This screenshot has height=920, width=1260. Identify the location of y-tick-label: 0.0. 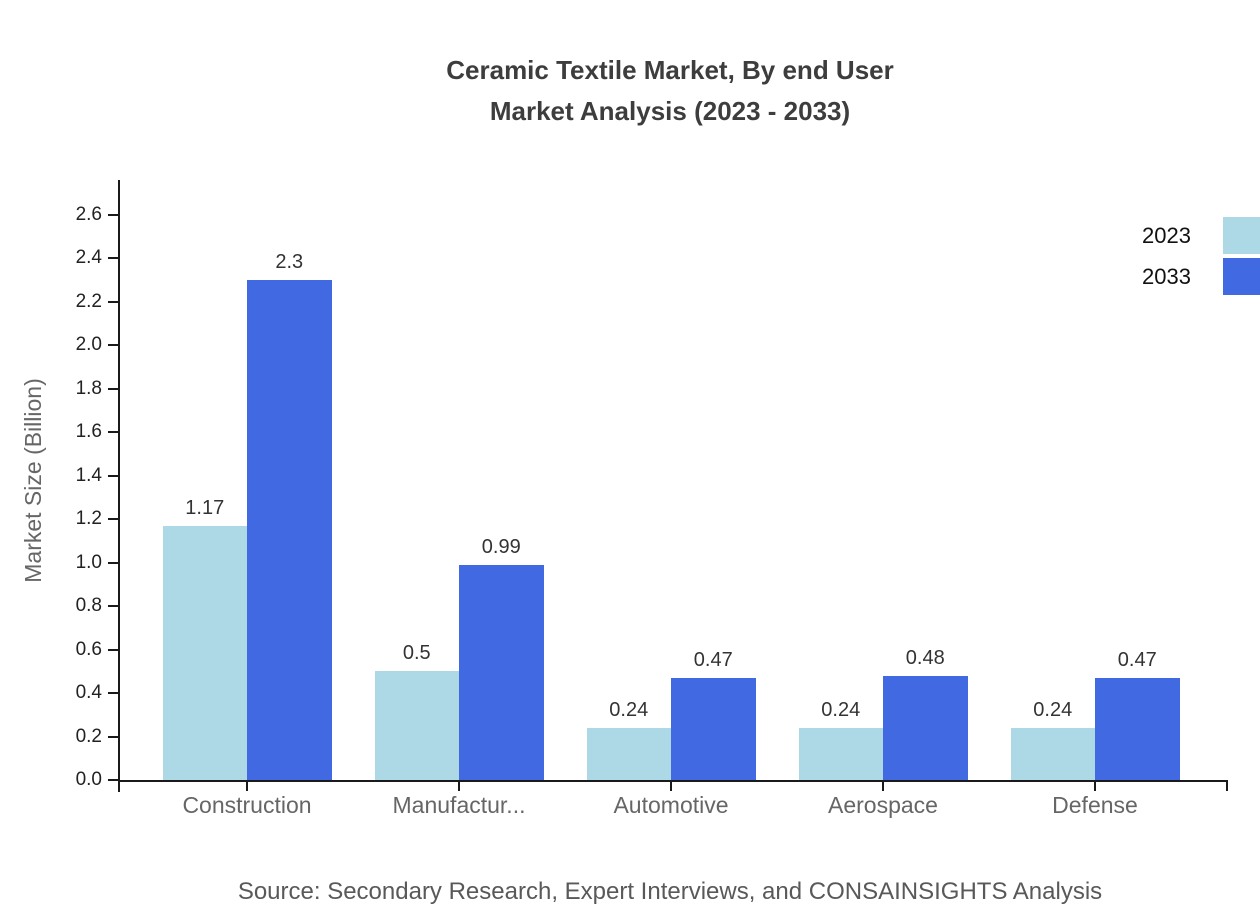
(88, 779).